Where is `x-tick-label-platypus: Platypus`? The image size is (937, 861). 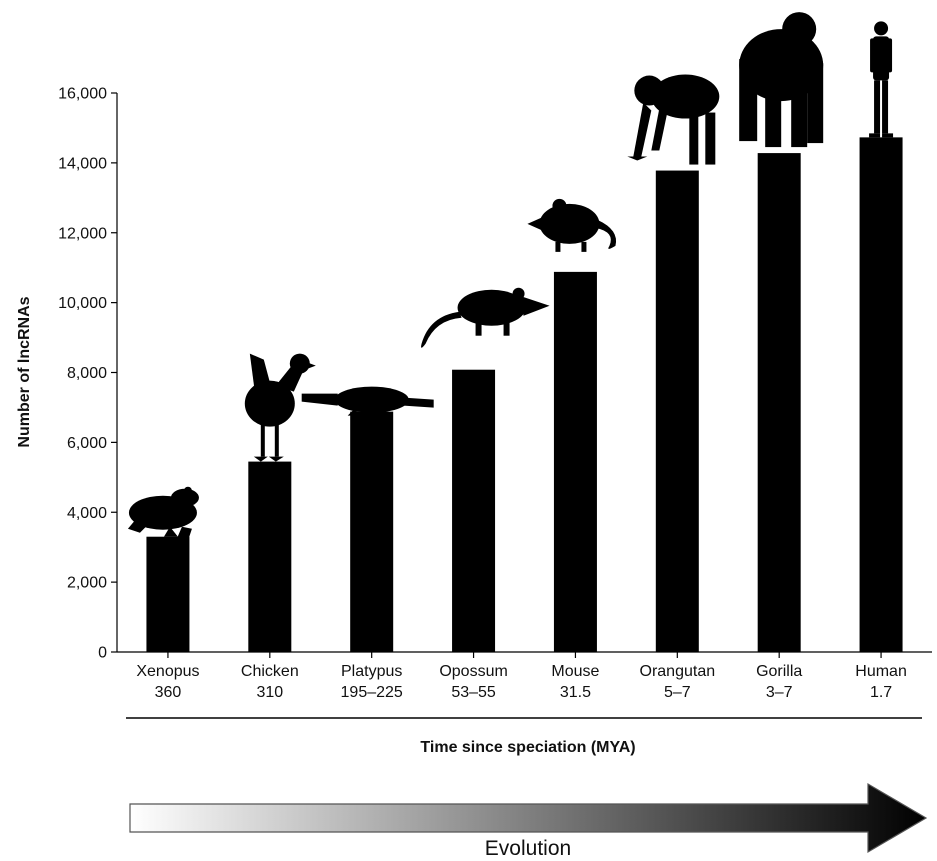 x-tick-label-platypus: Platypus is located at coordinates (371, 671).